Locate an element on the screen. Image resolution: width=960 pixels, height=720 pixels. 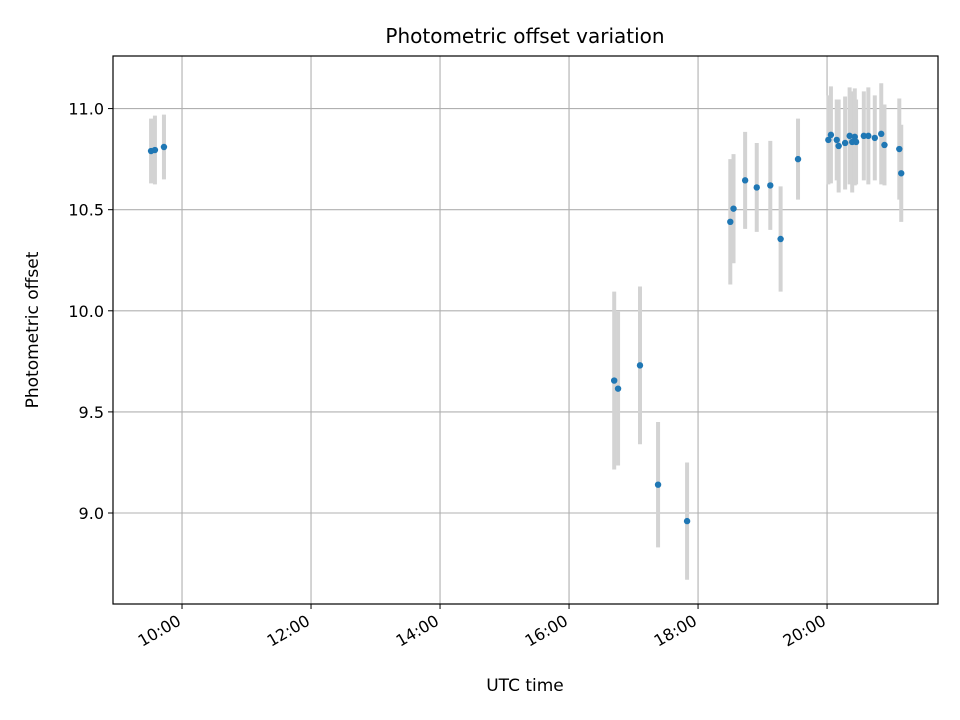
x-tick-label: 14:00 is located at coordinates (417, 631).